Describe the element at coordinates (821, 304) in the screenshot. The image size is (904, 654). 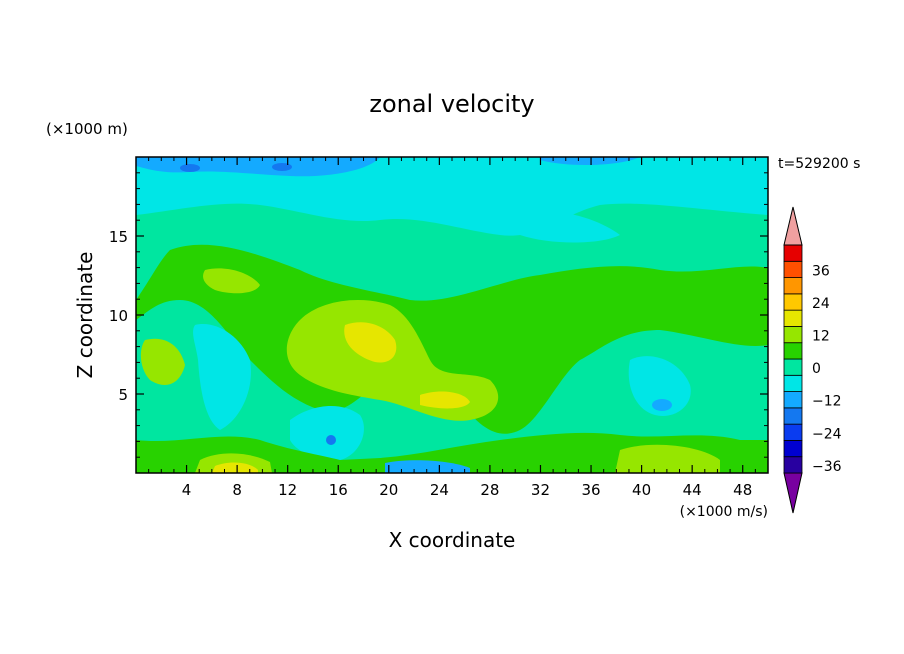
I see `colorbar-label: 24` at that location.